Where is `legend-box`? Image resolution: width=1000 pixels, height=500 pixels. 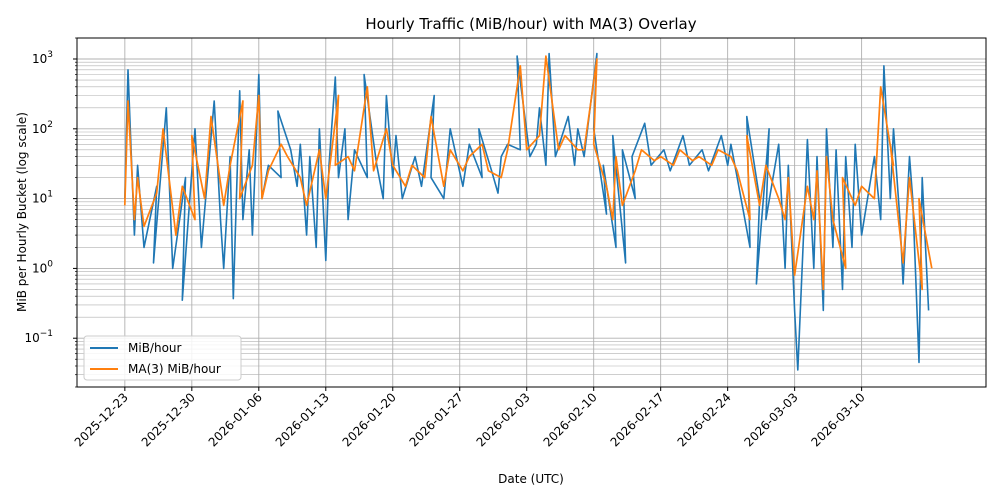 legend-box is located at coordinates (162, 358).